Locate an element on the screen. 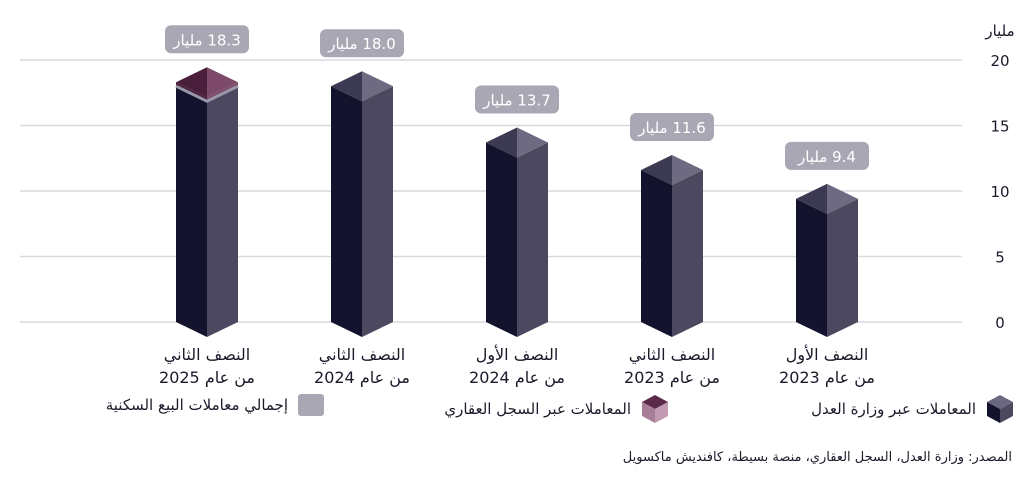 The image size is (1024, 478). data-label: 18.3 مليار is located at coordinates (206, 40).